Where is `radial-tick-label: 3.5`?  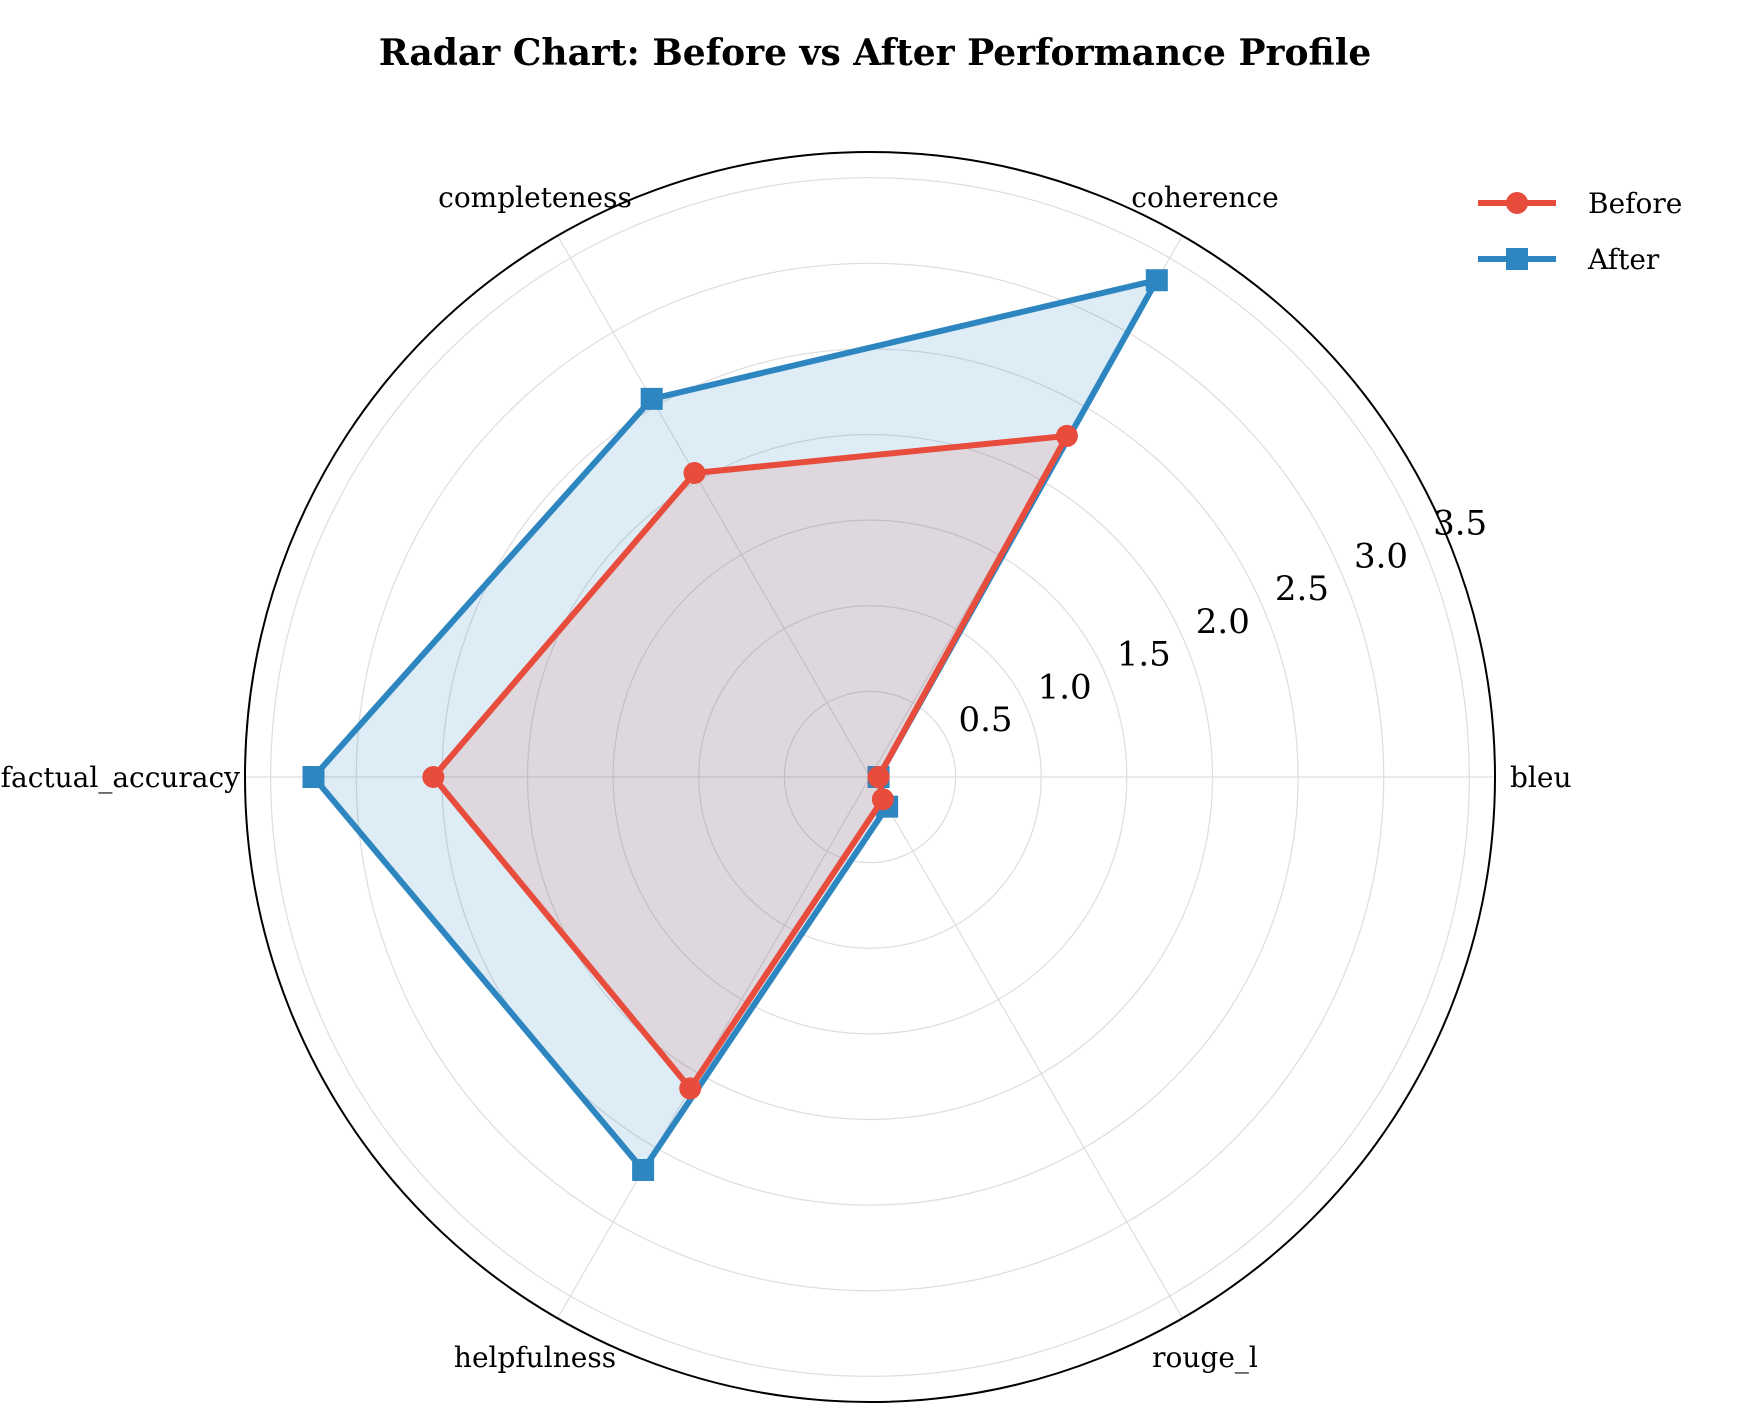
radial-tick-label: 3.5 is located at coordinates (1460, 524).